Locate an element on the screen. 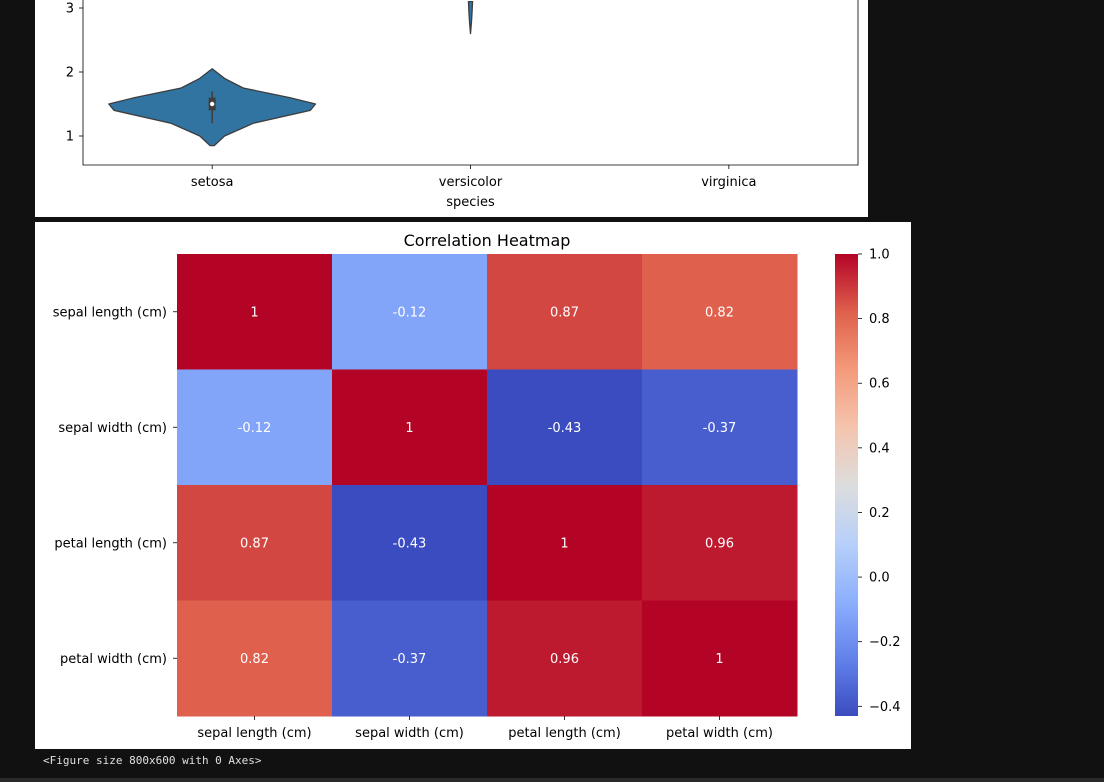  column-label: petal width (cm) is located at coordinates (719, 733).